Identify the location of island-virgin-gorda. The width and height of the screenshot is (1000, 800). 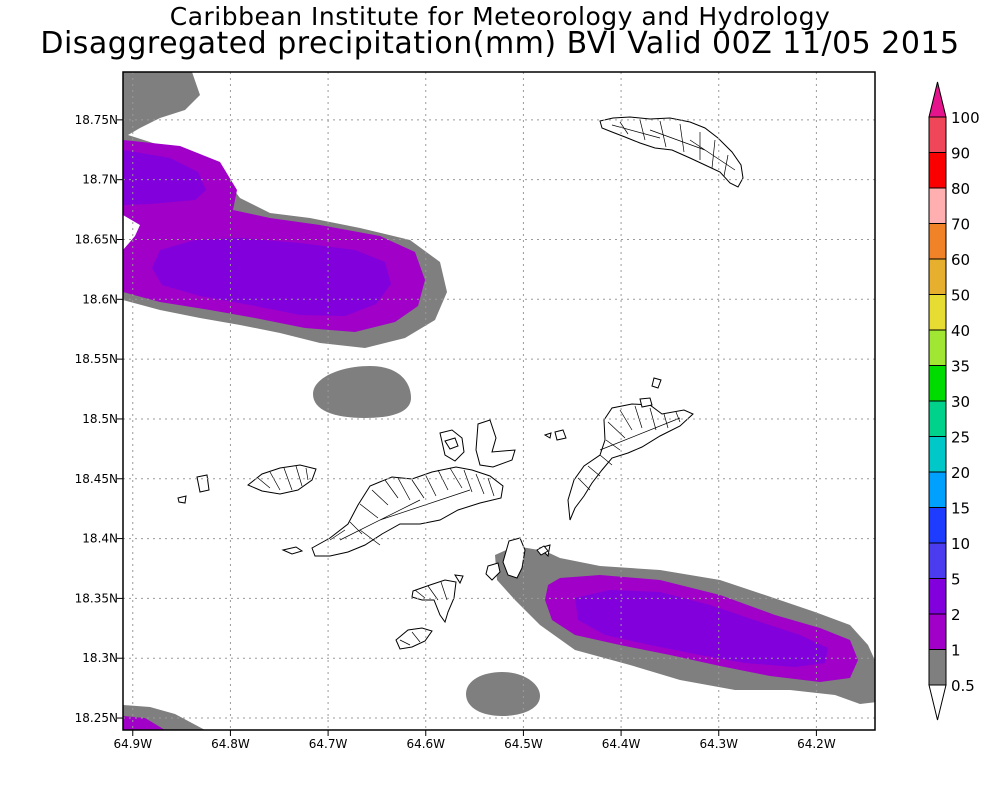
(630, 462).